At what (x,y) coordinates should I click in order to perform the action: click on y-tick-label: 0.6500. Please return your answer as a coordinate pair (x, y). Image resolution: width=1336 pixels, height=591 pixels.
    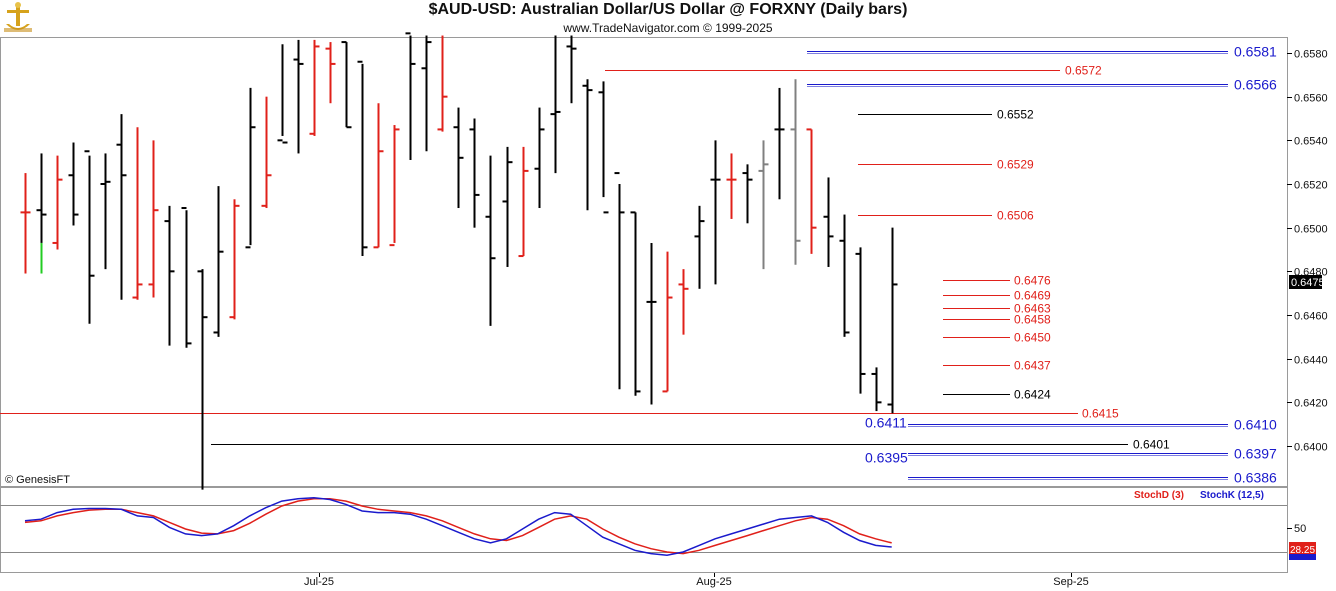
    Looking at the image, I should click on (1311, 230).